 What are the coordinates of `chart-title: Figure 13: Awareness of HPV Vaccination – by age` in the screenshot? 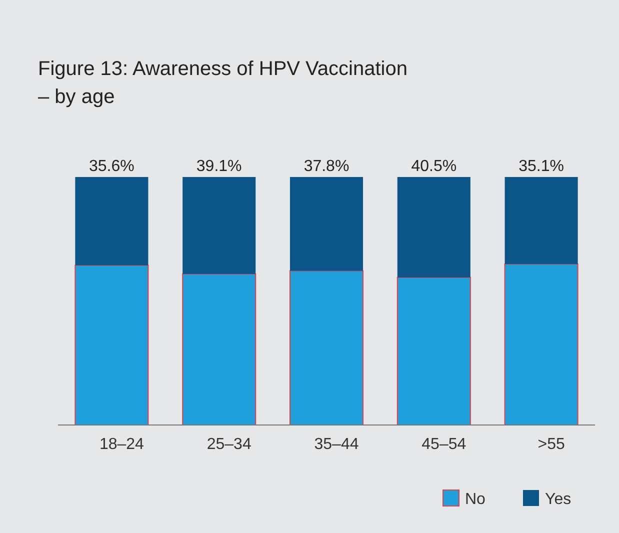 It's located at (223, 83).